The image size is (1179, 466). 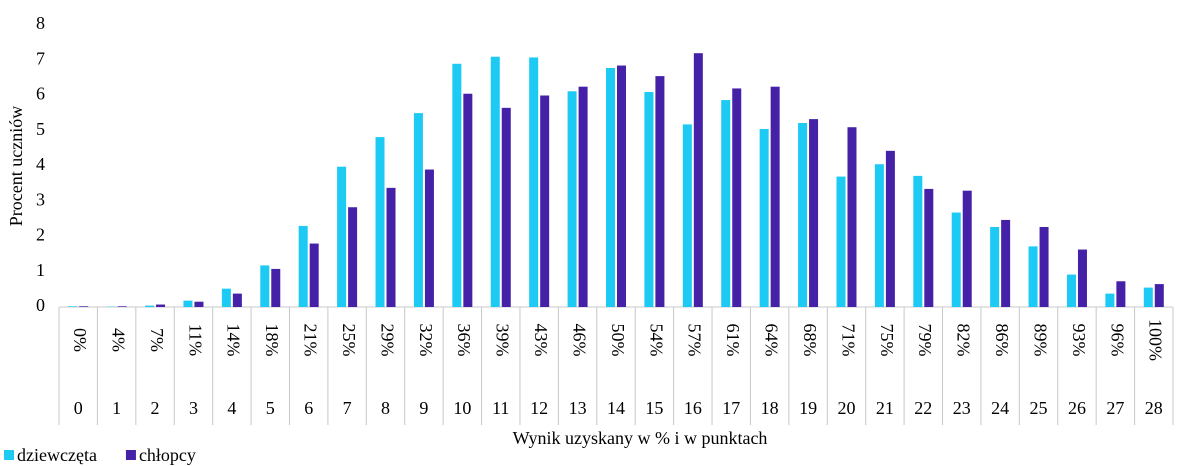 I want to click on x-tick-label: 28, so click(x=1154, y=408).